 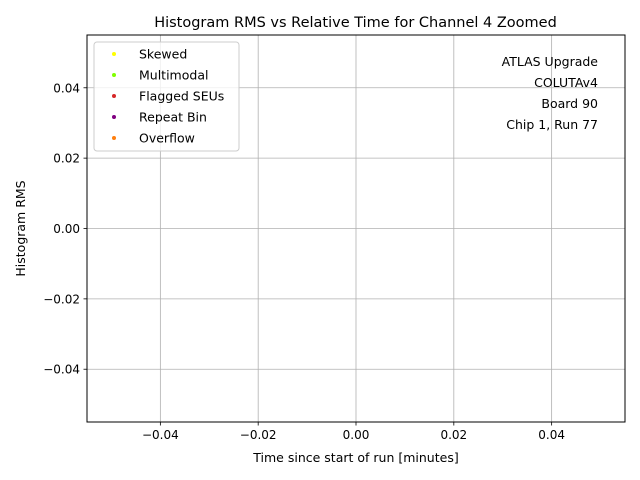 What do you see at coordinates (355, 457) in the screenshot?
I see `x-axis-label: Time since start of run [minutes]` at bounding box center [355, 457].